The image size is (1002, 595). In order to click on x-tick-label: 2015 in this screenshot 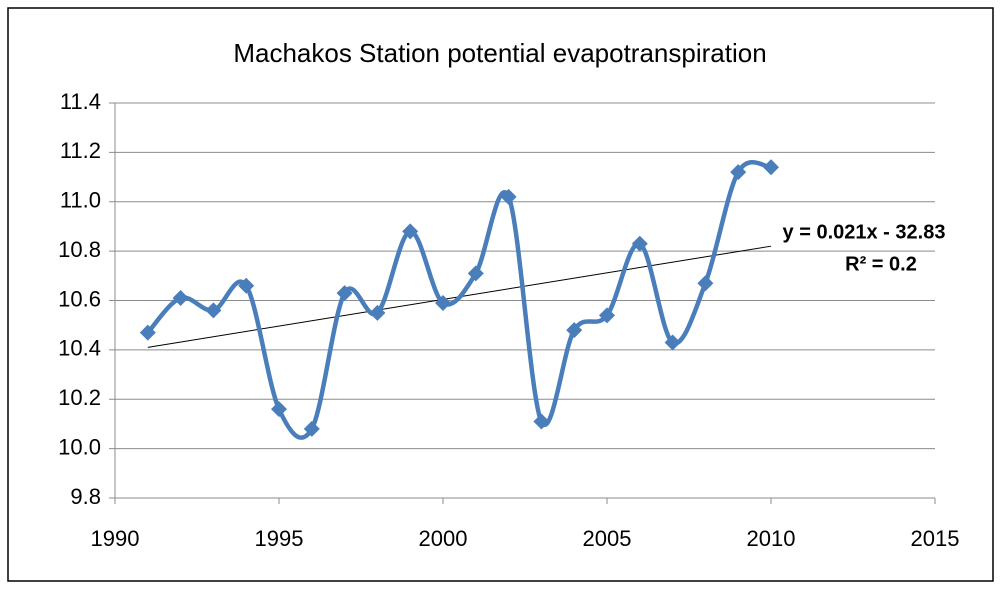, I will do `click(935, 538)`.